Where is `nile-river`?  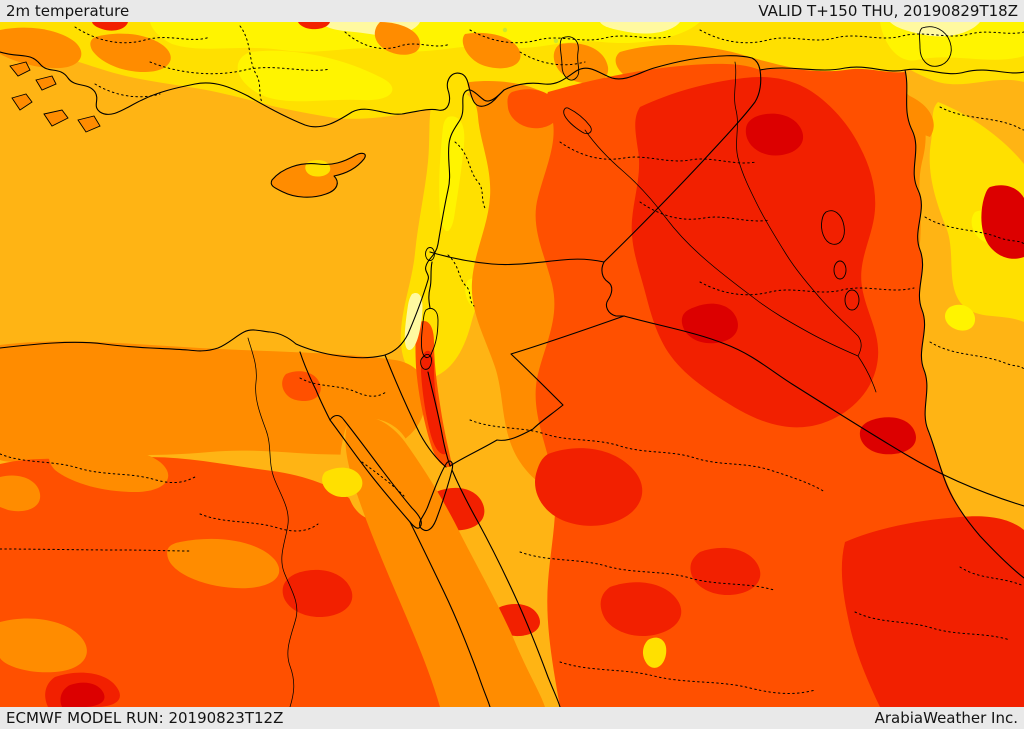 nile-river is located at coordinates (272, 522).